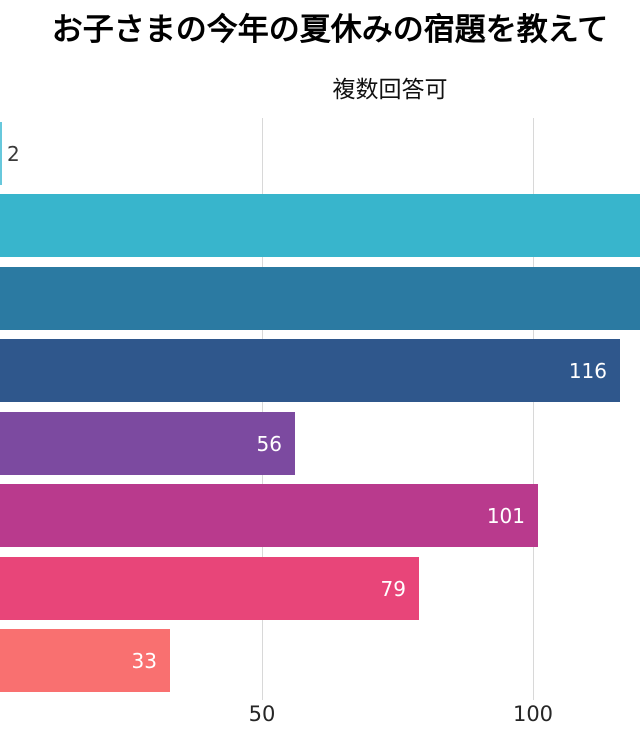  I want to click on bar-row-3: 116, so click(310, 370).